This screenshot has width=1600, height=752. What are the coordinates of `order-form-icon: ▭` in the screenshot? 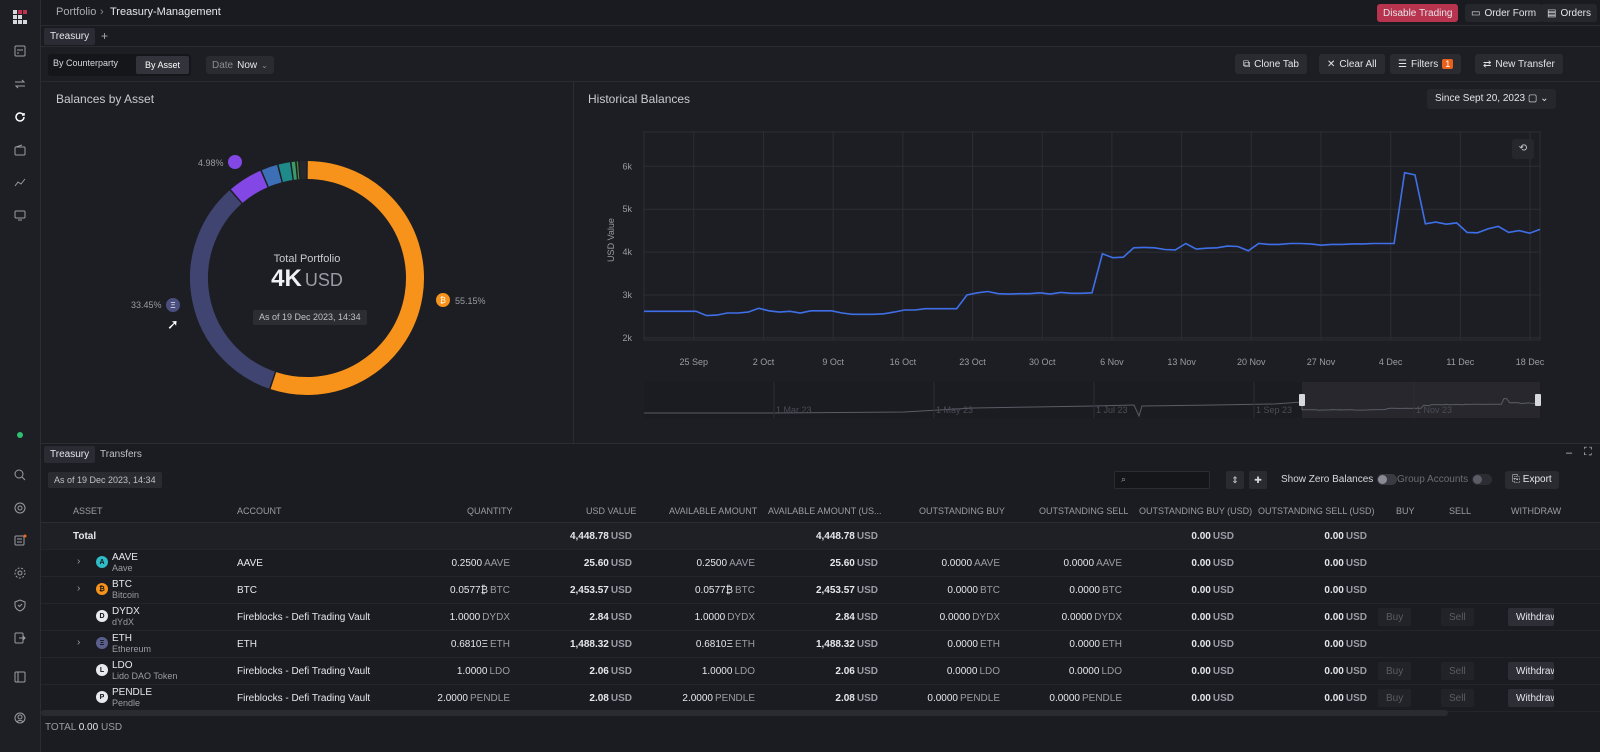 It's located at (1476, 13).